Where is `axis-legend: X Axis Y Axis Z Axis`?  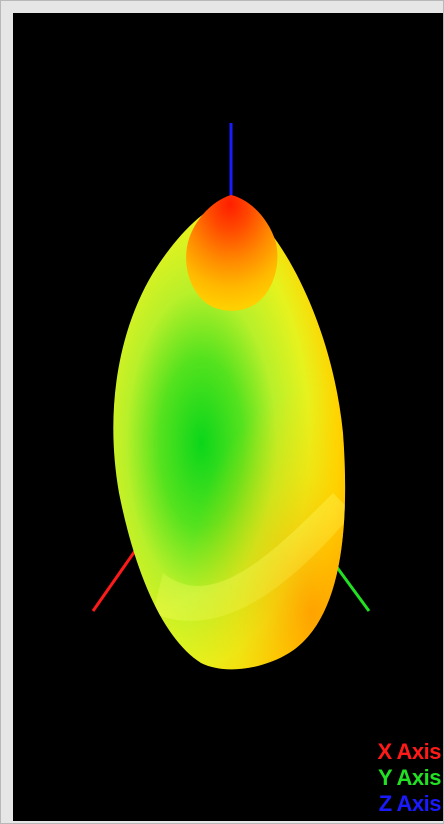
axis-legend: X Axis Y Axis Z Axis is located at coordinates (405, 778).